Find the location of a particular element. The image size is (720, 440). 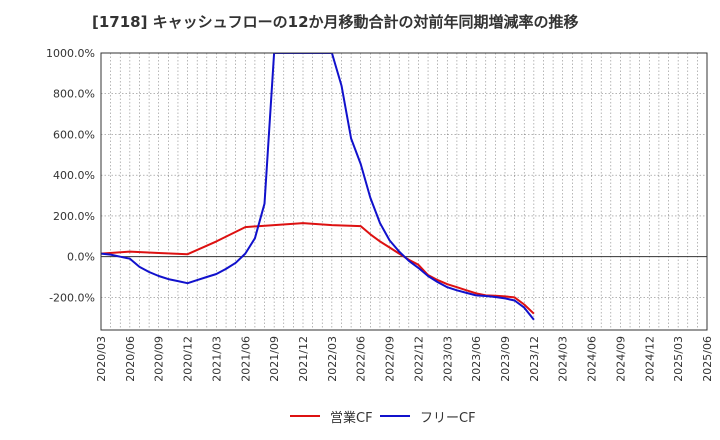

legend-label: フリーCF is located at coordinates (448, 418).